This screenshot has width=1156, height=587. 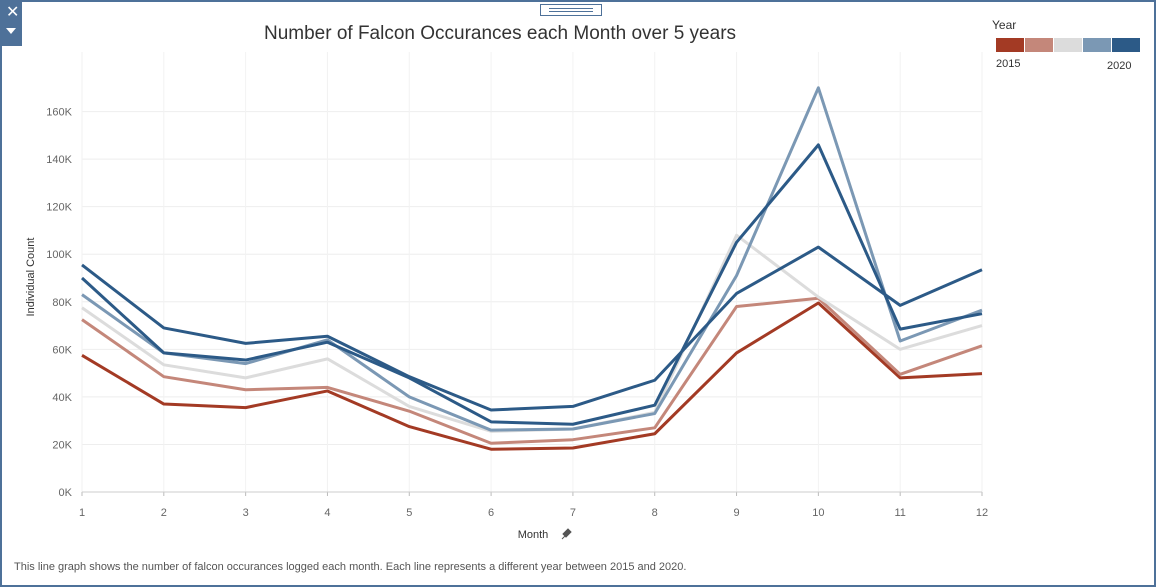 I want to click on y-tick-label: 140K, so click(x=59, y=160).